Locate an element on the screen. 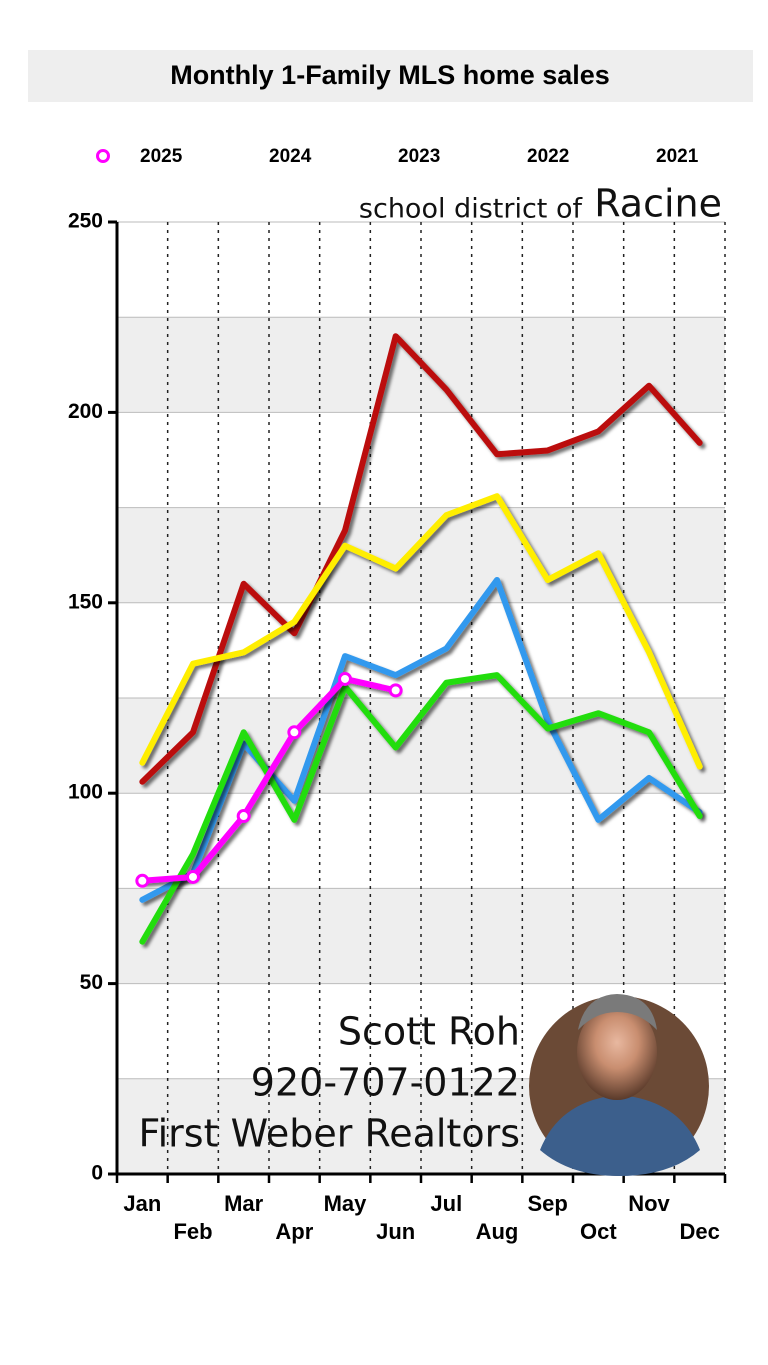 This screenshot has height=1365, width=768. x-tick-label: Sep is located at coordinates (547, 1203).